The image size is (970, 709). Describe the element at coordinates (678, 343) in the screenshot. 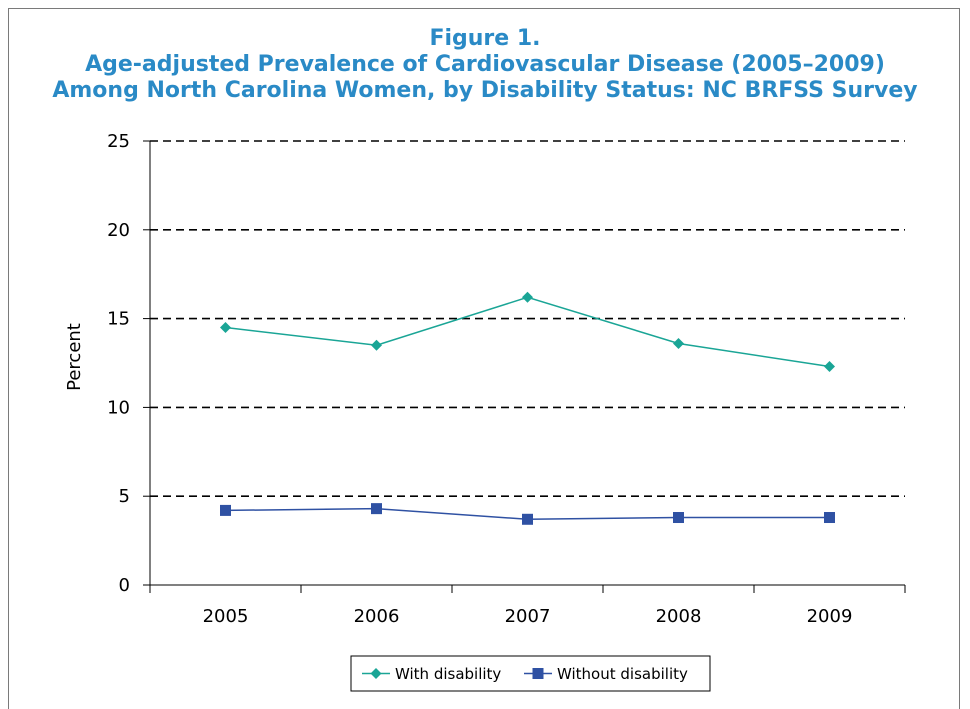

I see `data-point-0-2008` at that location.